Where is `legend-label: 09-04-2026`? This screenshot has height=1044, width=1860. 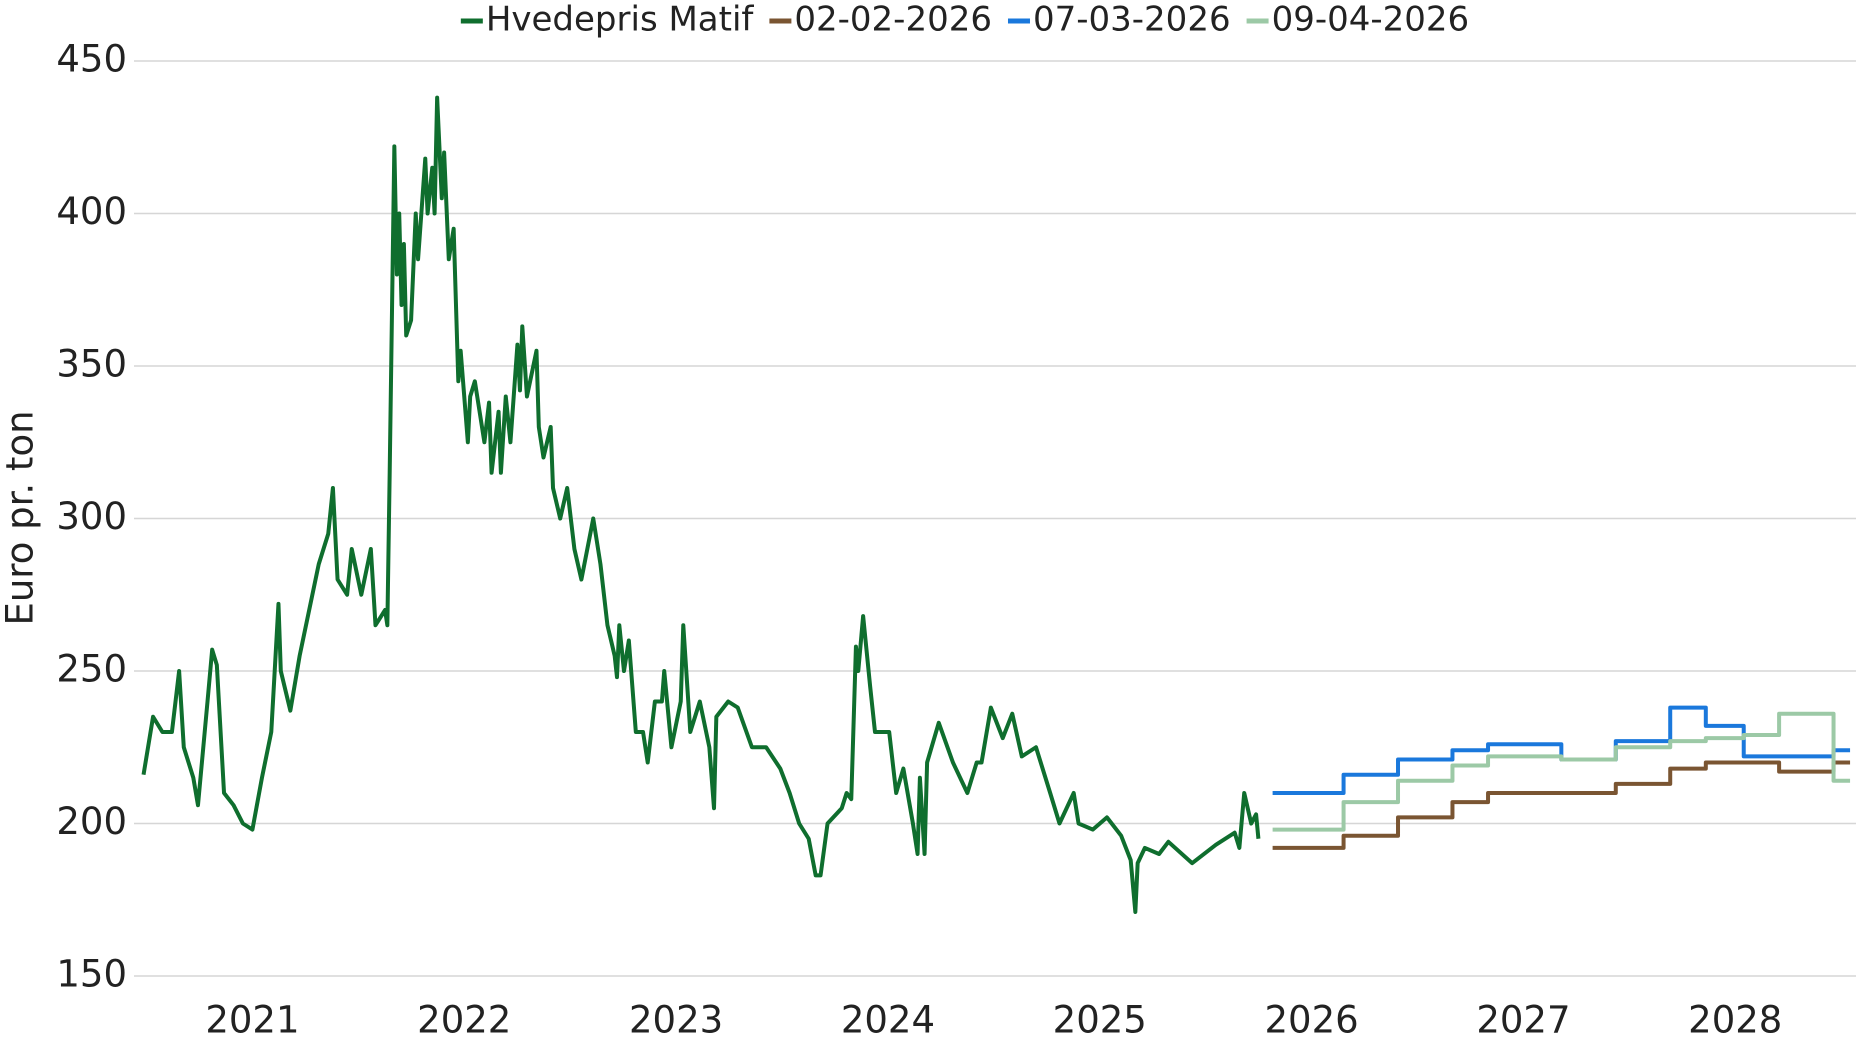 legend-label: 09-04-2026 is located at coordinates (1371, 20).